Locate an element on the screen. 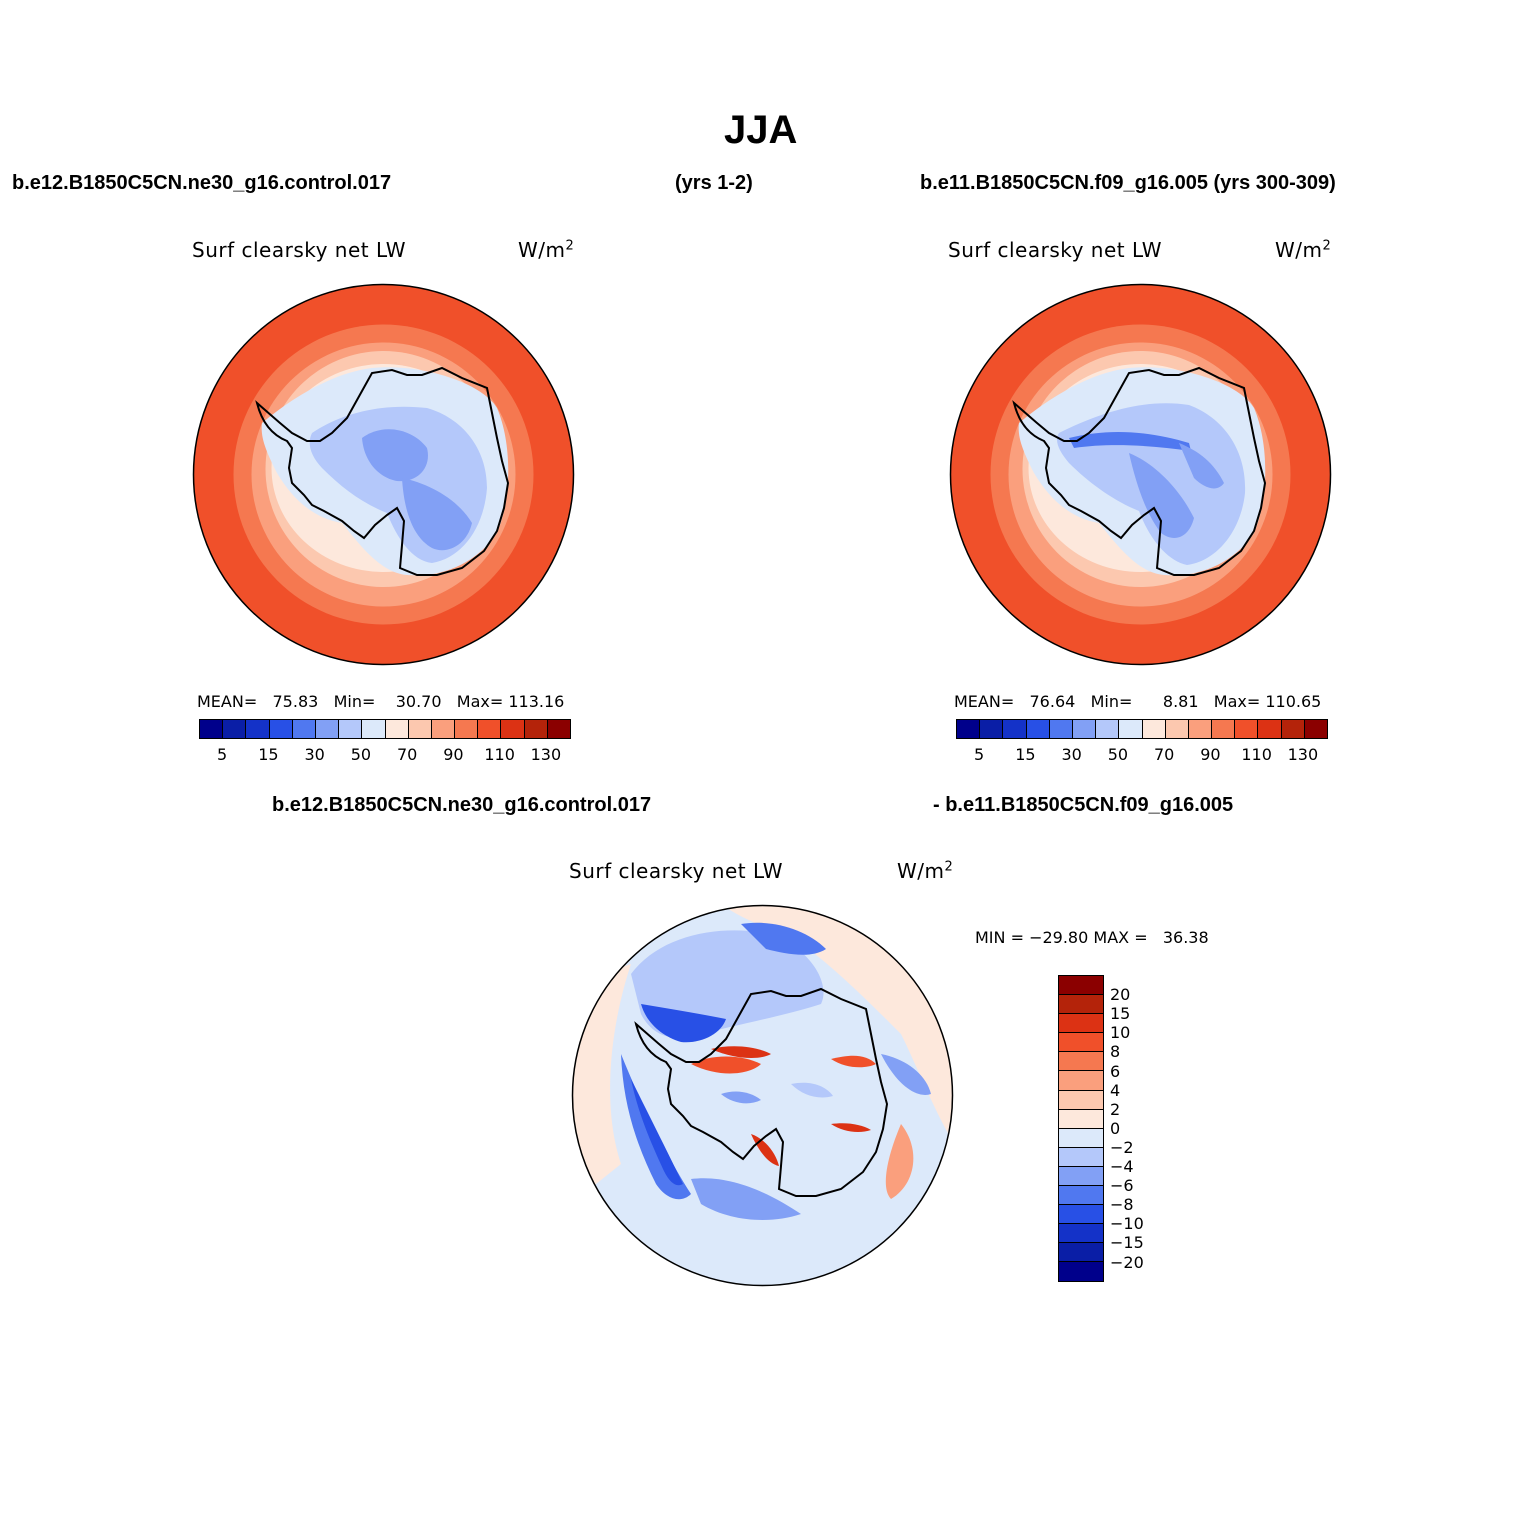 The image size is (1525, 1525). colorbar-tick-label: −4 is located at coordinates (1122, 1166).